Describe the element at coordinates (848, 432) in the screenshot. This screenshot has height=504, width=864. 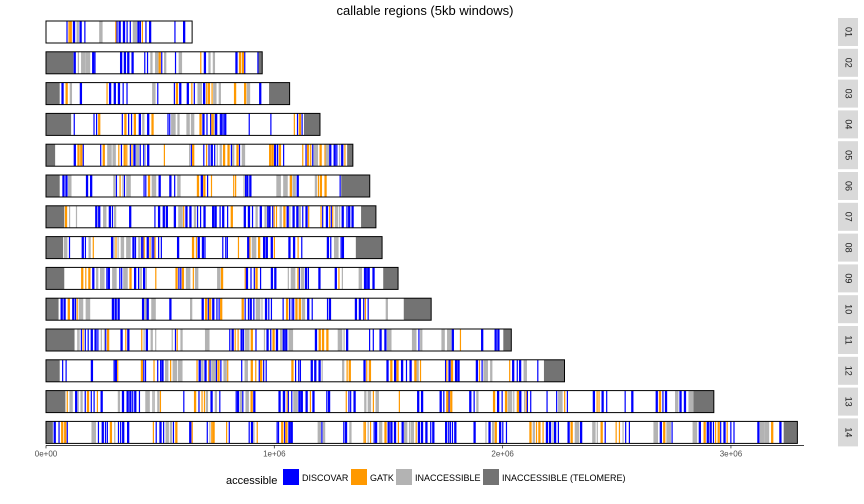
I see `facet-strip-14: 14` at that location.